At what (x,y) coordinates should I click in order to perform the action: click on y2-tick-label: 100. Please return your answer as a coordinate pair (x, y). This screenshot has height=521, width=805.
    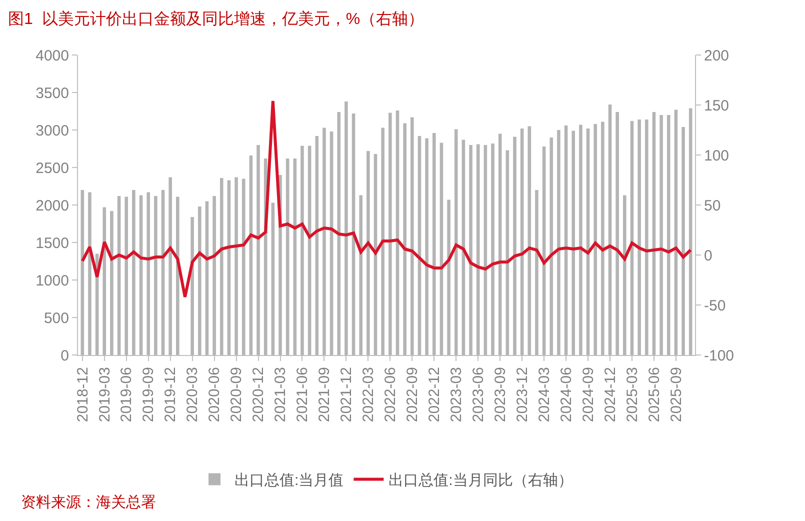
    Looking at the image, I should click on (717, 155).